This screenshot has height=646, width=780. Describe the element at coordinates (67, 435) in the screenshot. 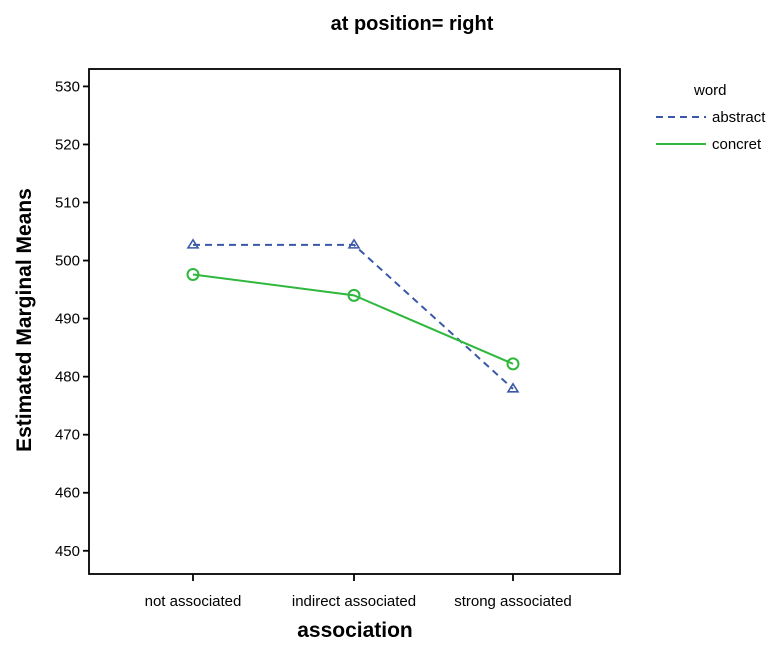

I see `y-tick-label: 470` at that location.